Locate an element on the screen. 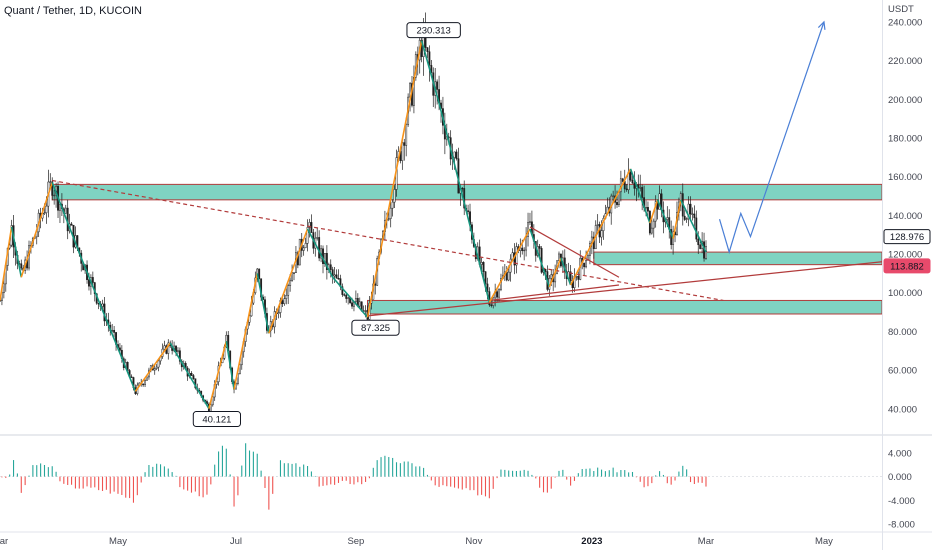 This screenshot has height=550, width=932. price-callout: 87.325 is located at coordinates (375, 327).